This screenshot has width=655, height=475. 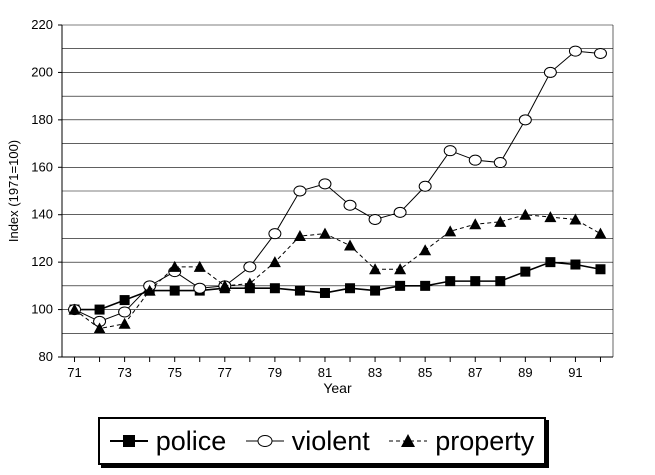 What do you see at coordinates (74, 372) in the screenshot?
I see `x-tick-label: 71` at bounding box center [74, 372].